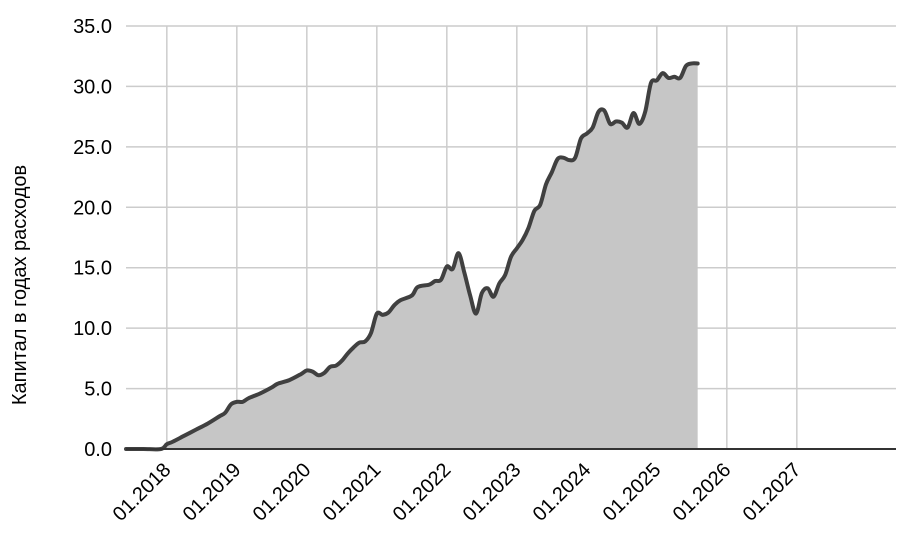  Describe the element at coordinates (212, 492) in the screenshot. I see `x-tick-label: 01.2019` at that location.